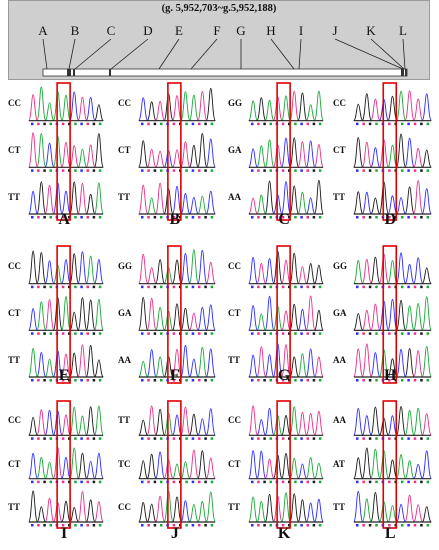 This screenshot has height=550, width=439. Describe the element at coordinates (179, 30) in the screenshot. I see `site-label-e: E` at that location.